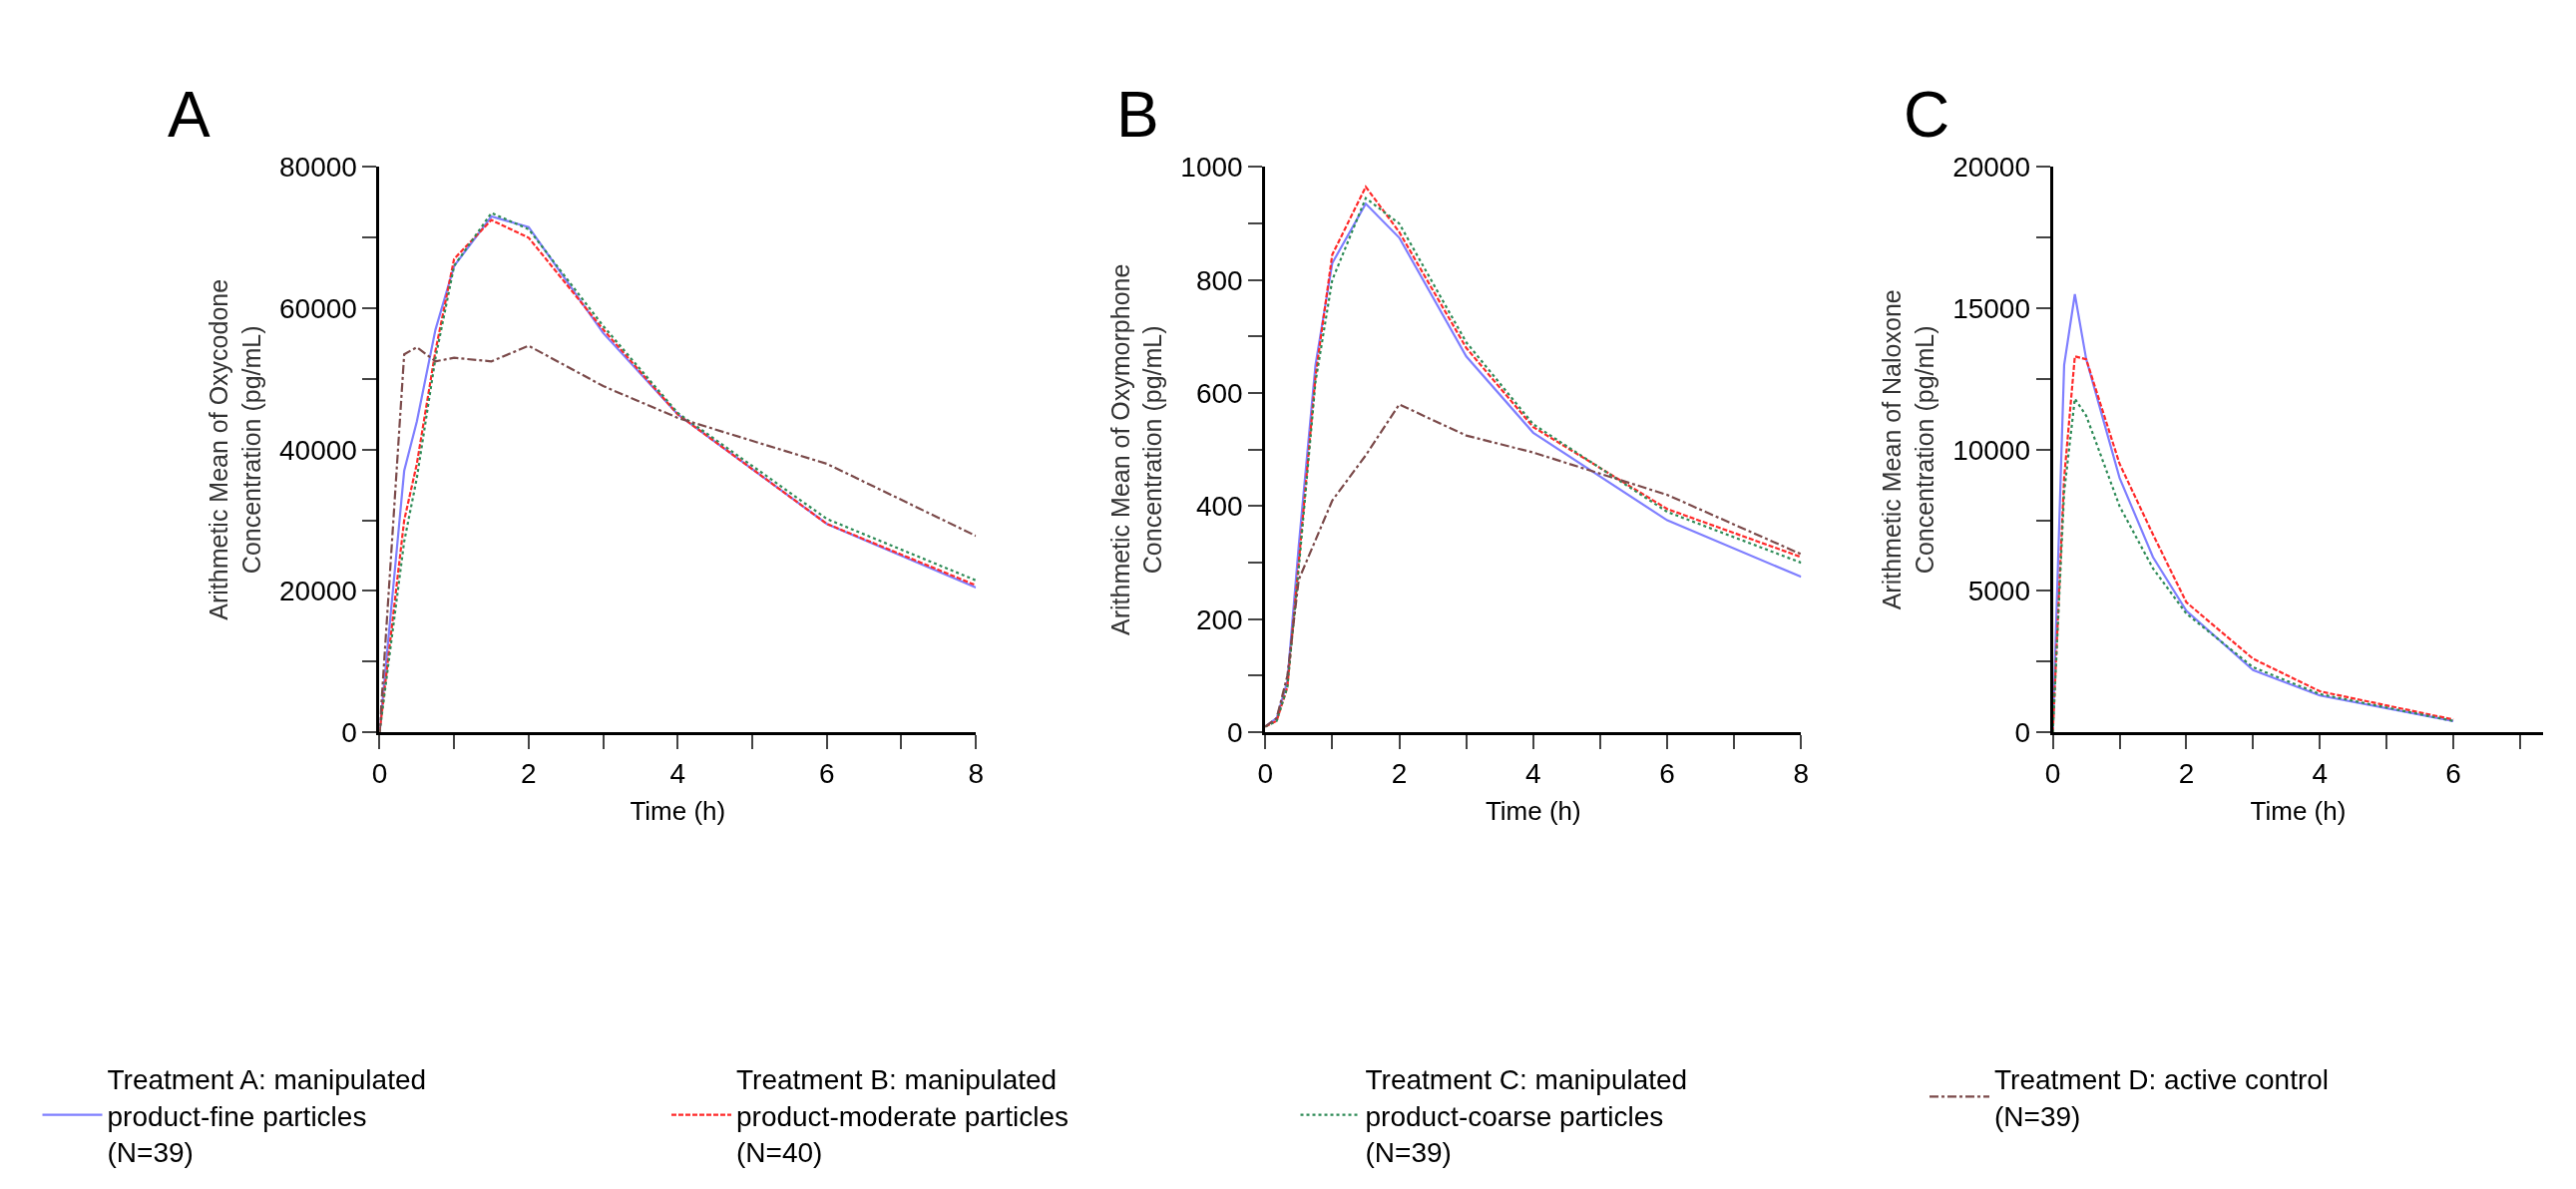 The height and width of the screenshot is (1189, 2576). I want to click on y-axis-title: Arithmetic Mean of Oxycodone Concentration (pg/mL), so click(235, 449).